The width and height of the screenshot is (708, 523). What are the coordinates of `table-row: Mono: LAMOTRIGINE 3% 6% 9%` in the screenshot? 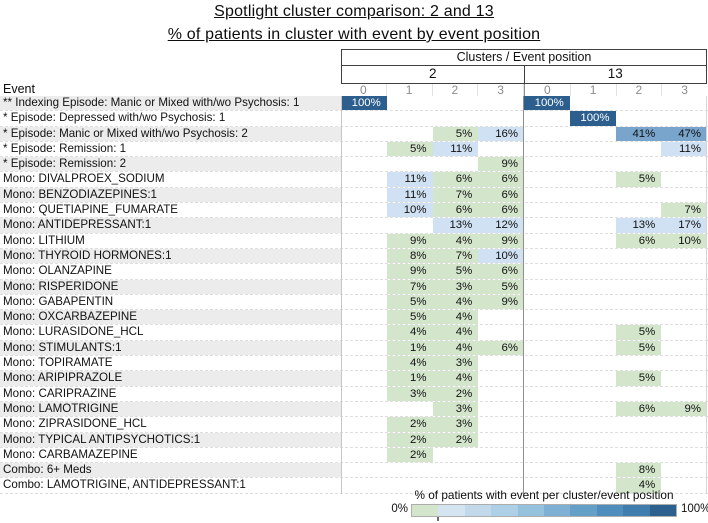 It's located at (354, 409).